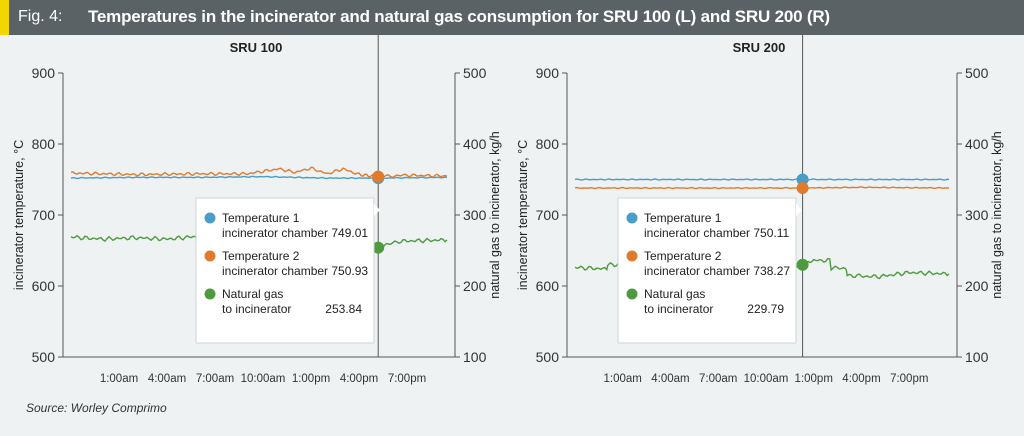  Describe the element at coordinates (40, 16) in the screenshot. I see `figure-label: Fig. 4:` at that location.